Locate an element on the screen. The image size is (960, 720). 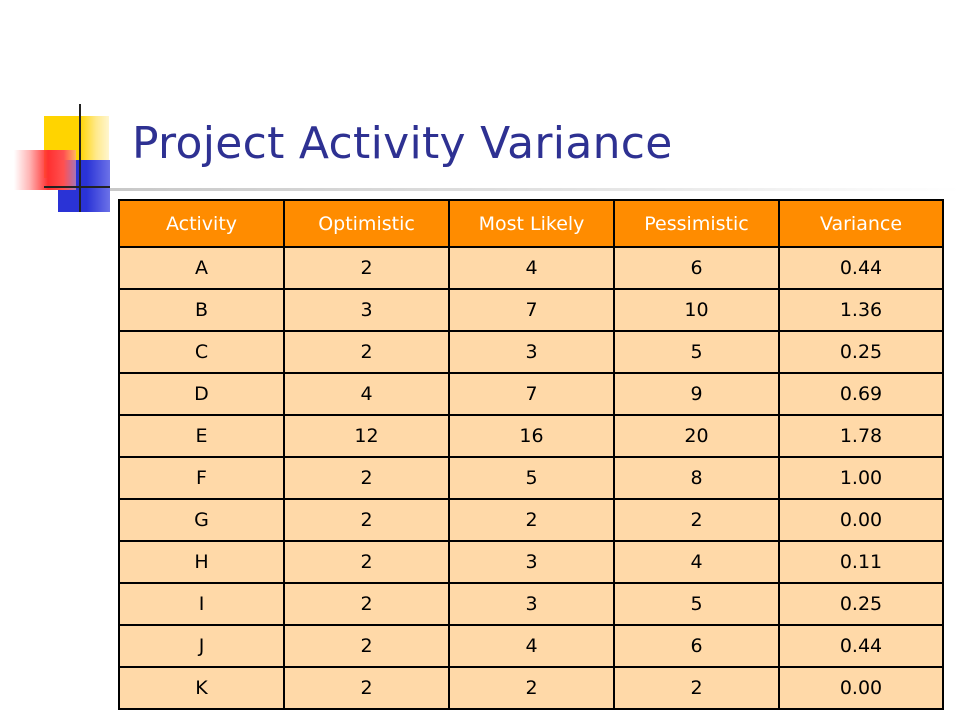
cell-optimistic: 12 is located at coordinates (366, 436).